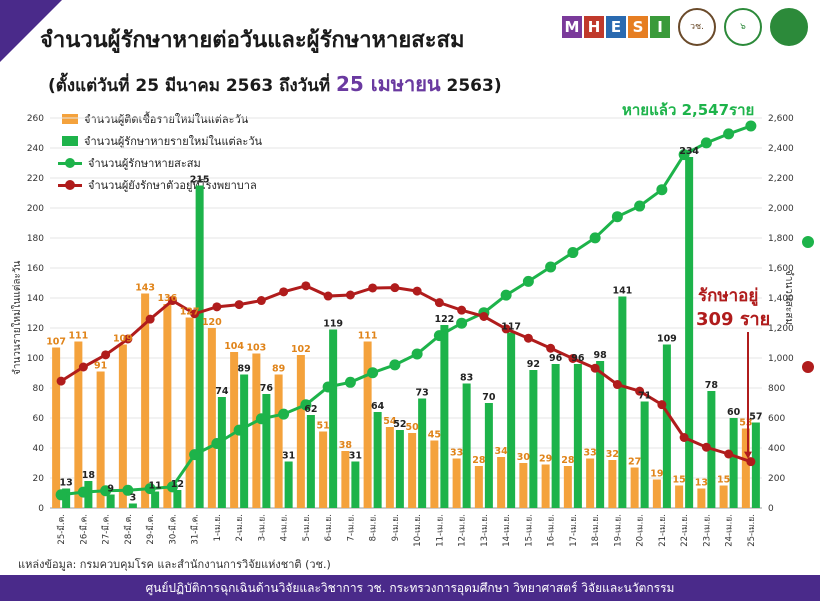 The height and width of the screenshot is (601, 820). What do you see at coordinates (712, 385) in the screenshot?
I see `bar-label-new-recovered: 78` at bounding box center [712, 385].